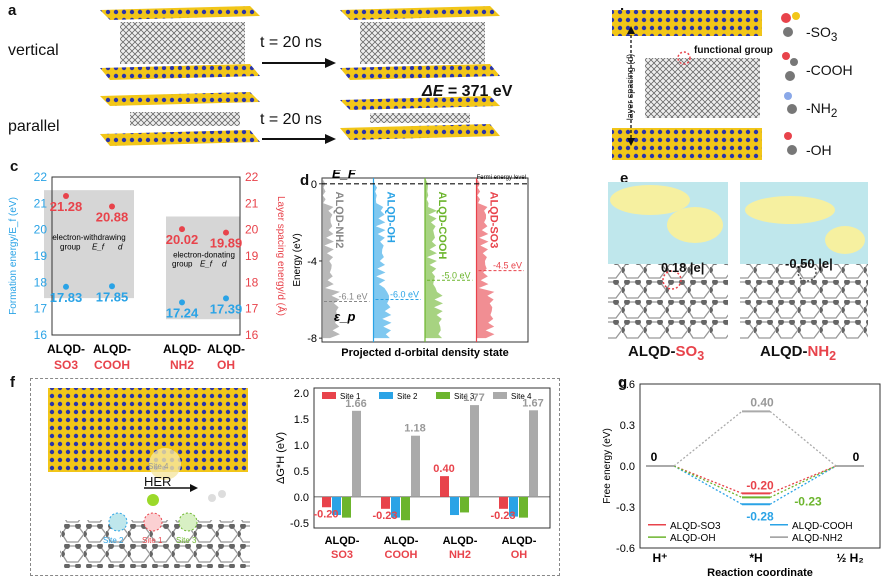 The height and width of the screenshot is (584, 884). What do you see at coordinates (807, 272) in the screenshot?
I see `charge-site-right` at bounding box center [807, 272].